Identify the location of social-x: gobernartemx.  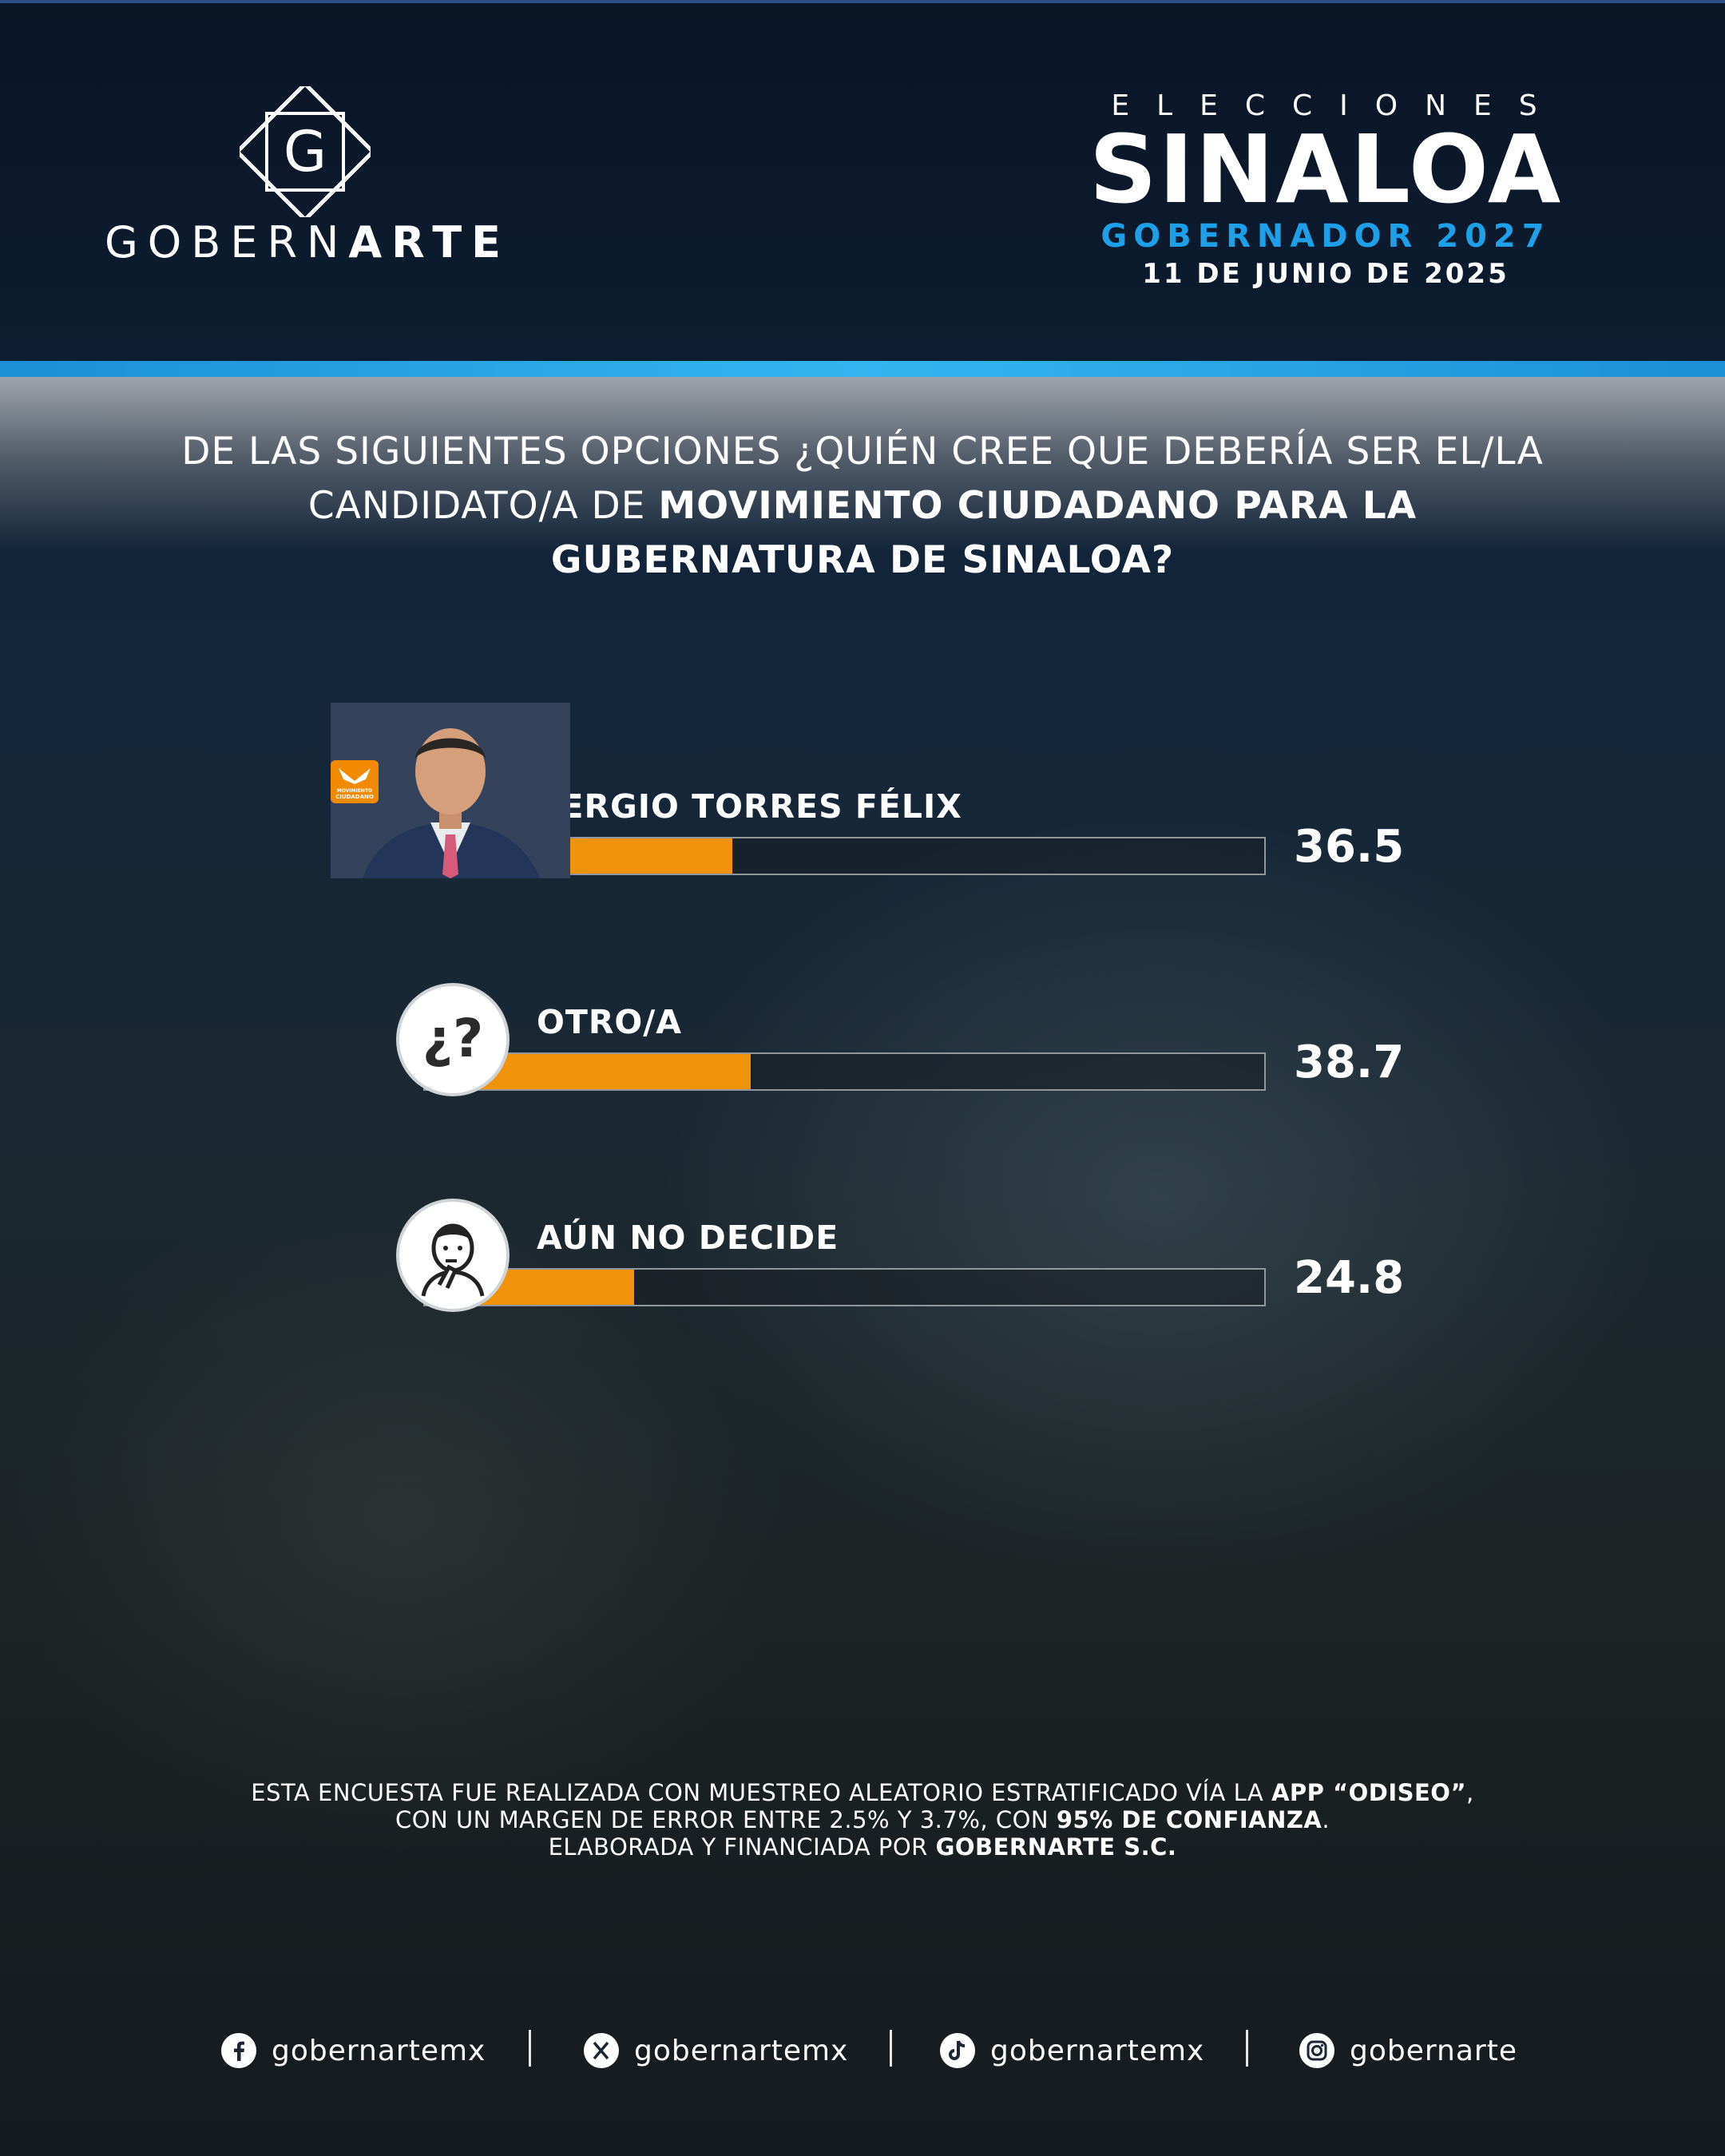
(716, 2050).